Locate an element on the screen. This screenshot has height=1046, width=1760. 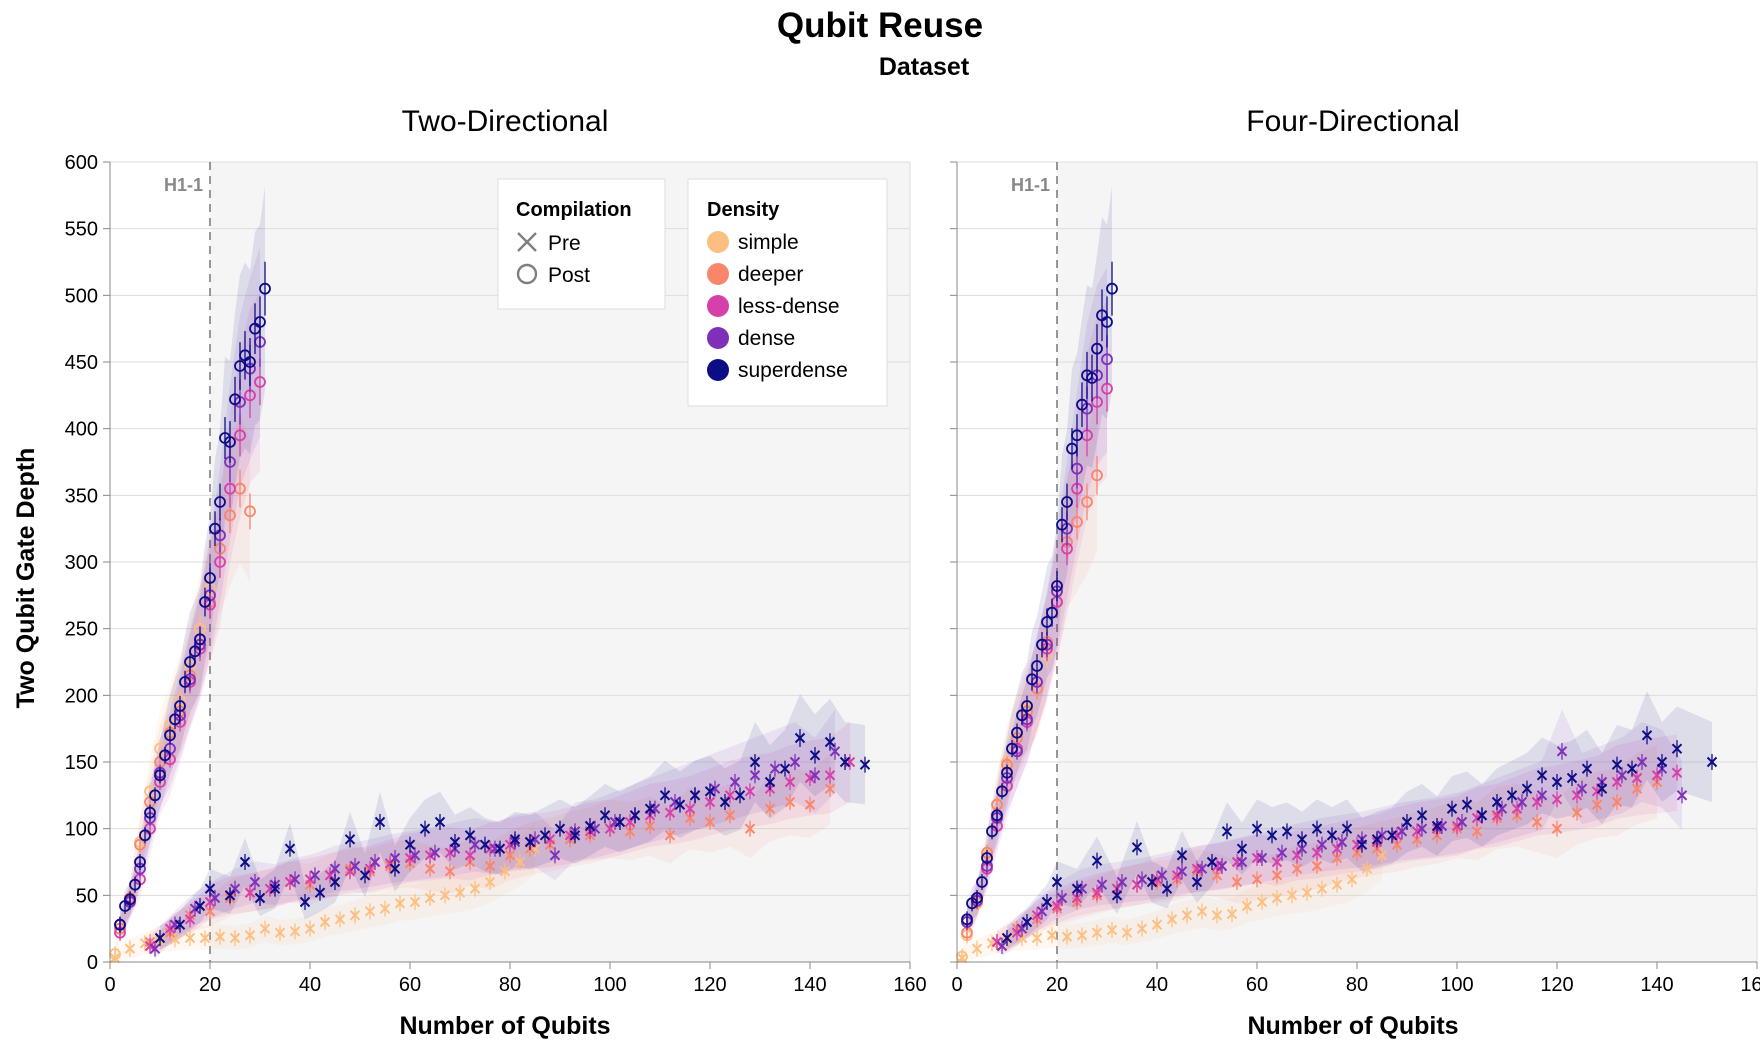
y-tick-label: 0 is located at coordinates (92, 963).